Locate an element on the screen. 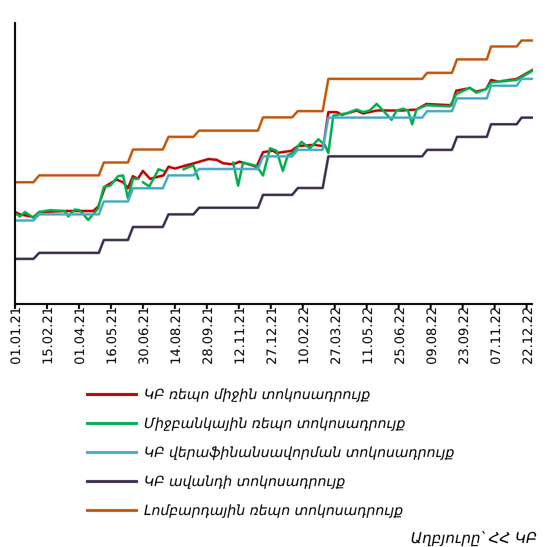 This screenshot has height=547, width=549. x-tick-label: 16.05.21 is located at coordinates (112, 336).